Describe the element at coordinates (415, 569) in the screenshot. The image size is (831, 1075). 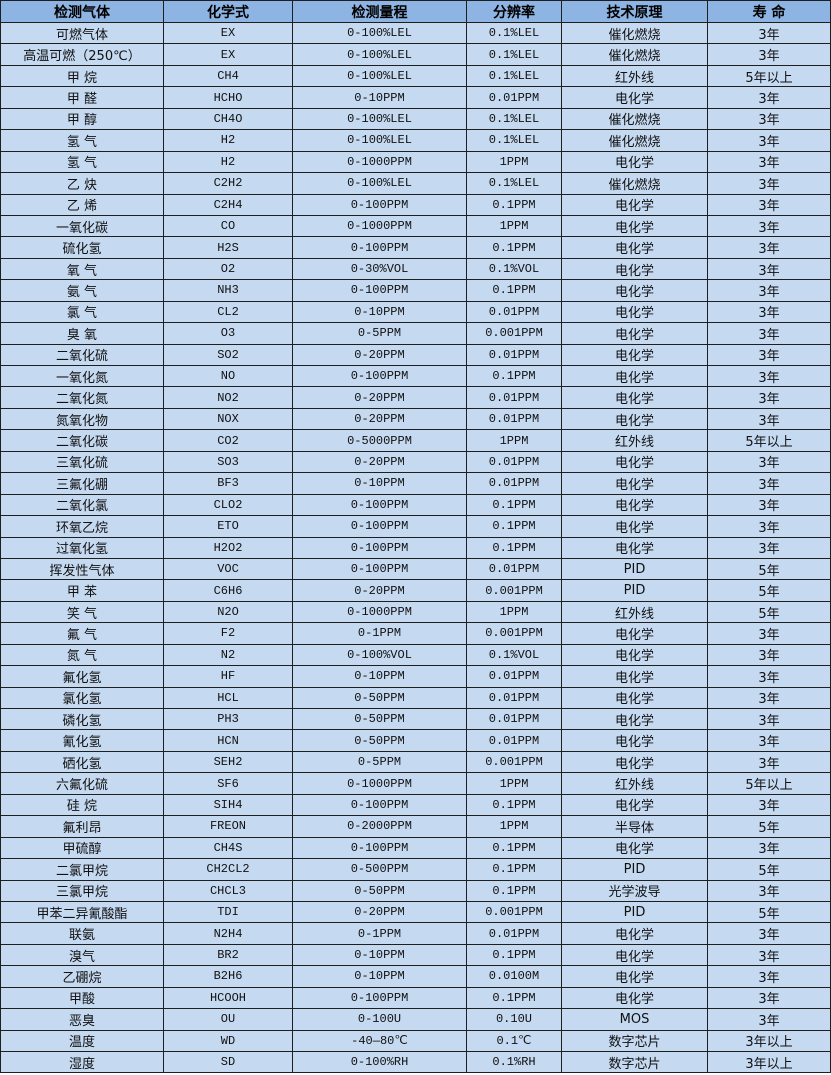
I see `table-row: 挥发性气体 VOC 0-100PPM 0.01PPM PID 5年` at that location.